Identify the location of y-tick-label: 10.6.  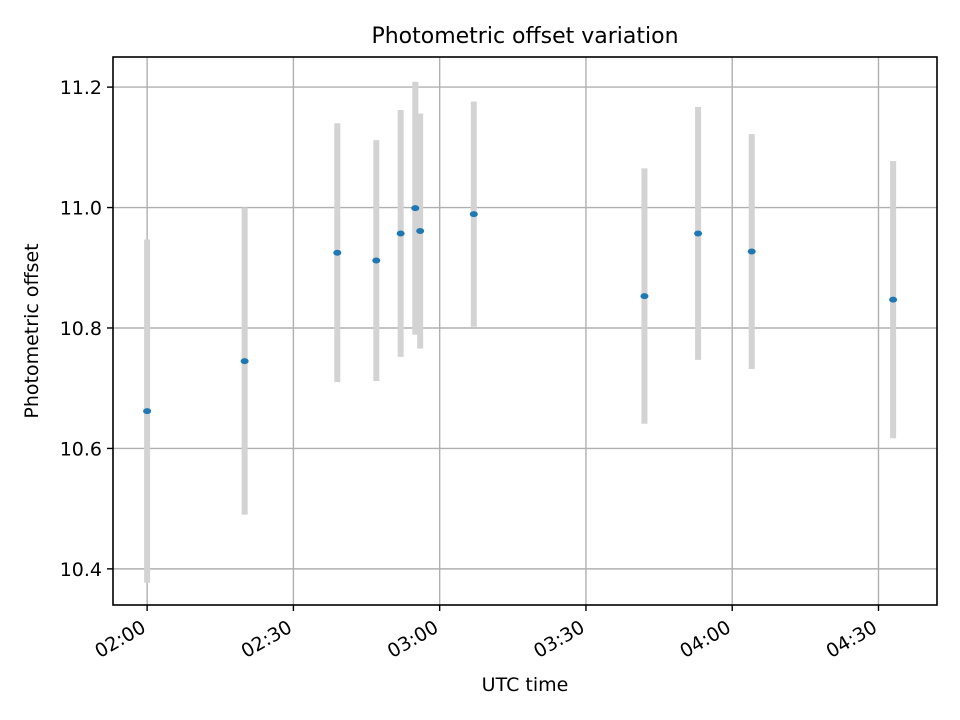
(81, 449).